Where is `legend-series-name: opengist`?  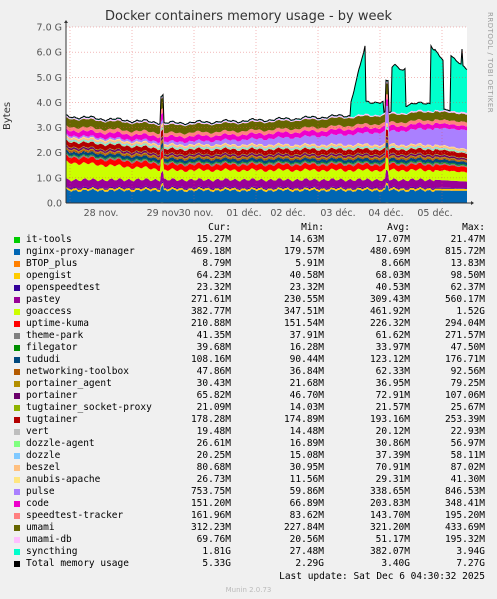 legend-series-name: opengist is located at coordinates (49, 275).